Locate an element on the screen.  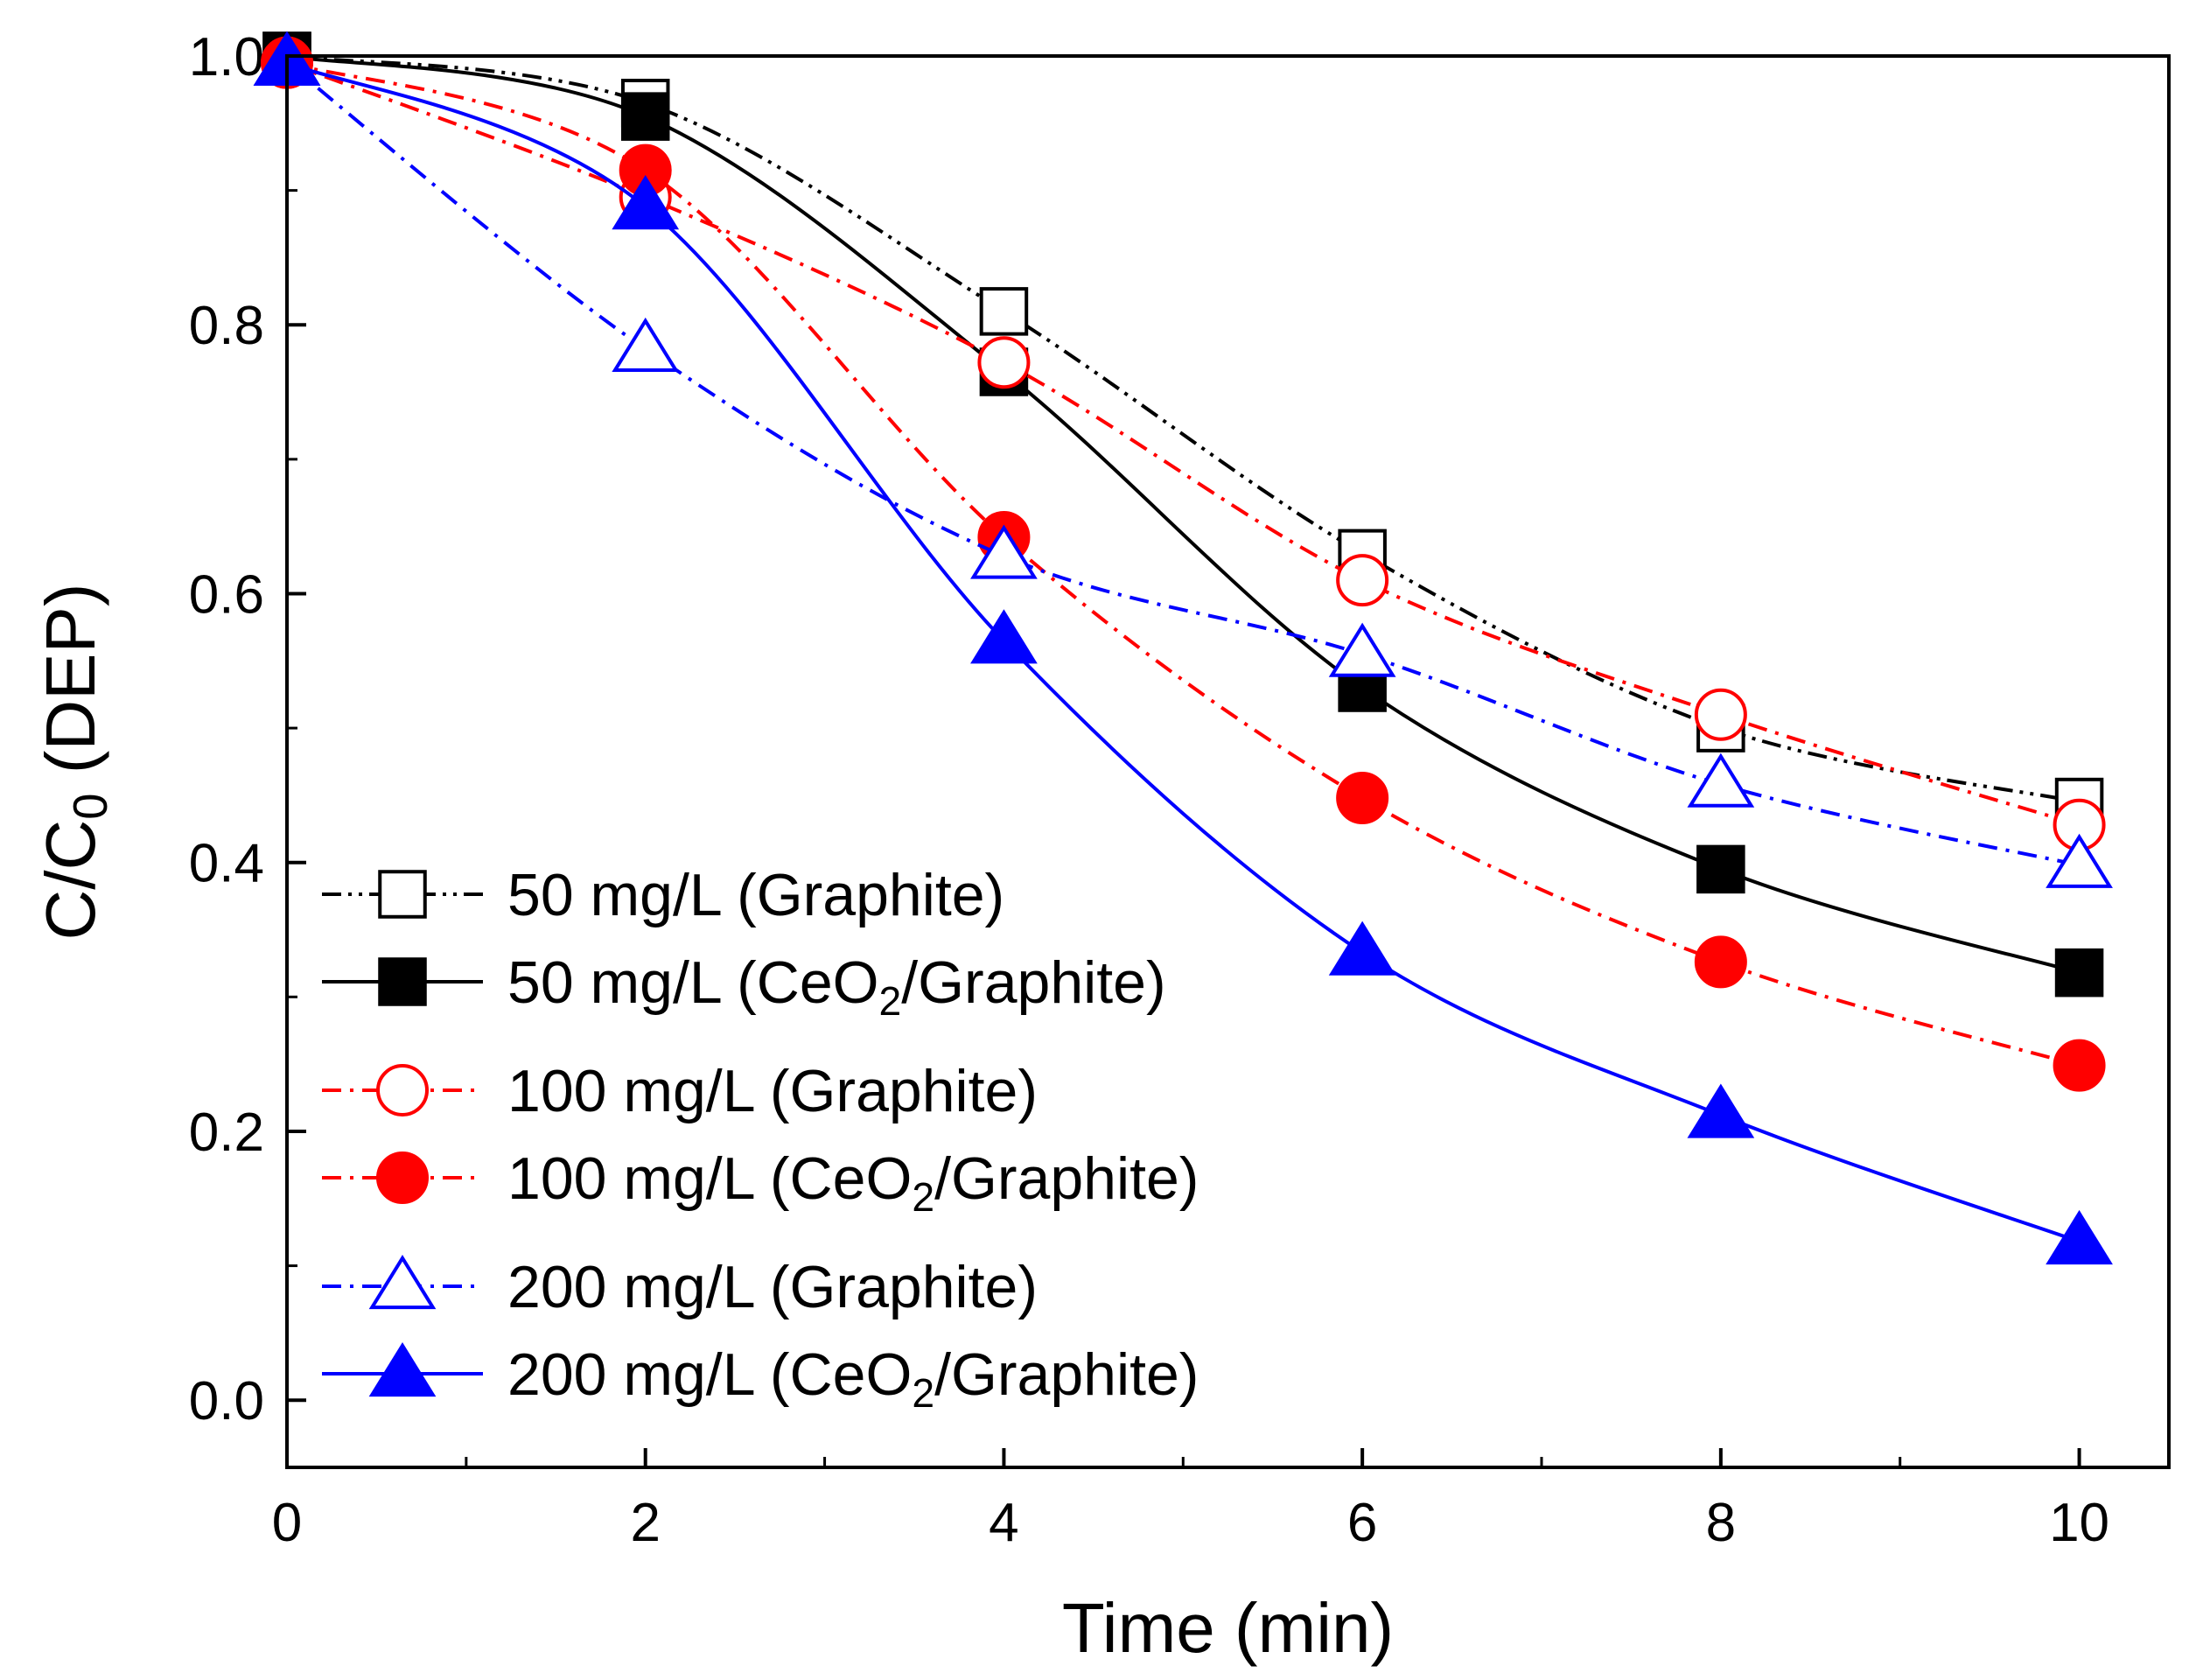
x-axis-title: Time (min) is located at coordinates (1228, 1628).